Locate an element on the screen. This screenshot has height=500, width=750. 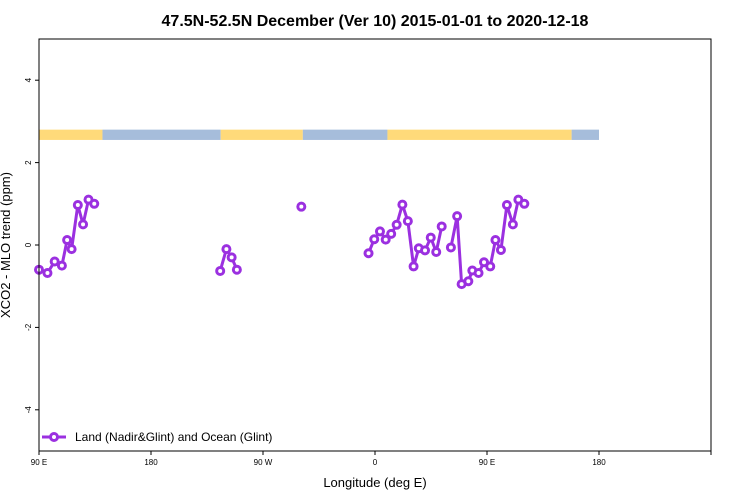
x-axis: 90 E 180 90 W 0 90 E 180 is located at coordinates (371, 459).